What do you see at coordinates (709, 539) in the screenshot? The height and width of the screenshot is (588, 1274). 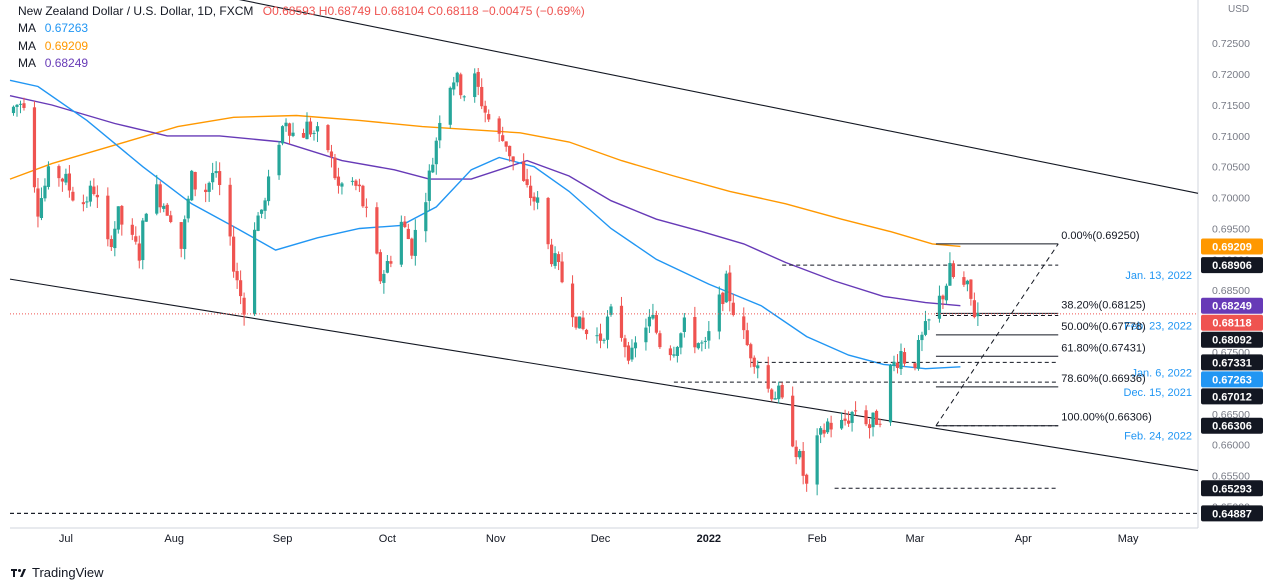 I see `time-tick-label: 2022` at bounding box center [709, 539].